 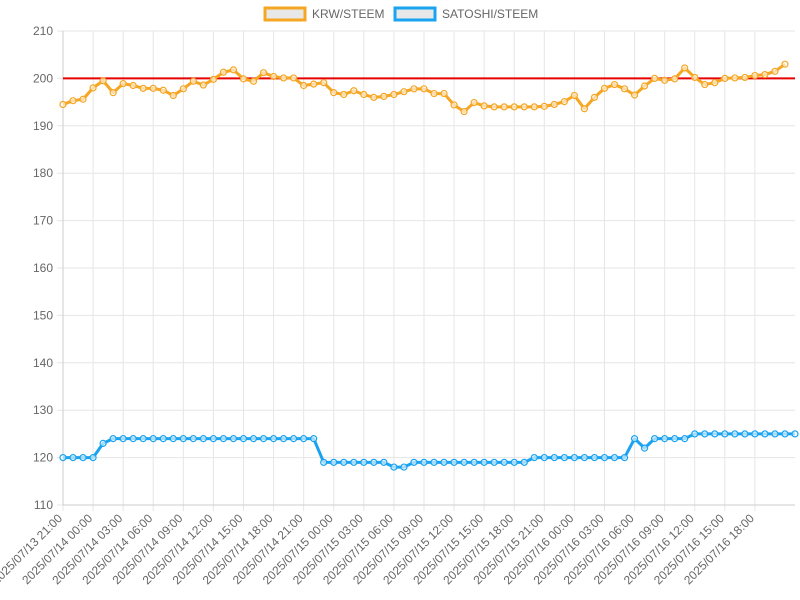 What do you see at coordinates (43, 363) in the screenshot?
I see `y-tick-label: 140` at bounding box center [43, 363].